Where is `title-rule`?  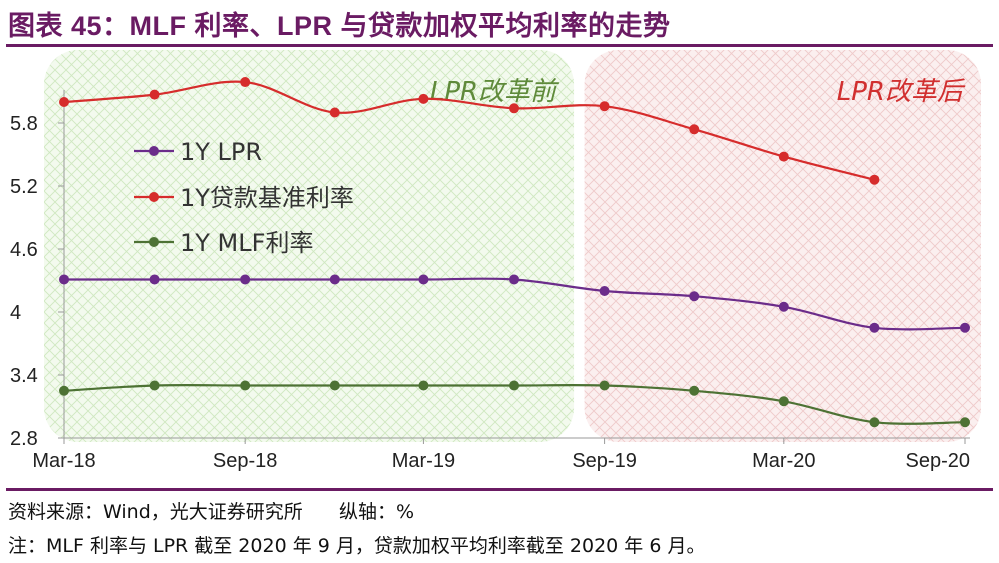 title-rule is located at coordinates (499, 45).